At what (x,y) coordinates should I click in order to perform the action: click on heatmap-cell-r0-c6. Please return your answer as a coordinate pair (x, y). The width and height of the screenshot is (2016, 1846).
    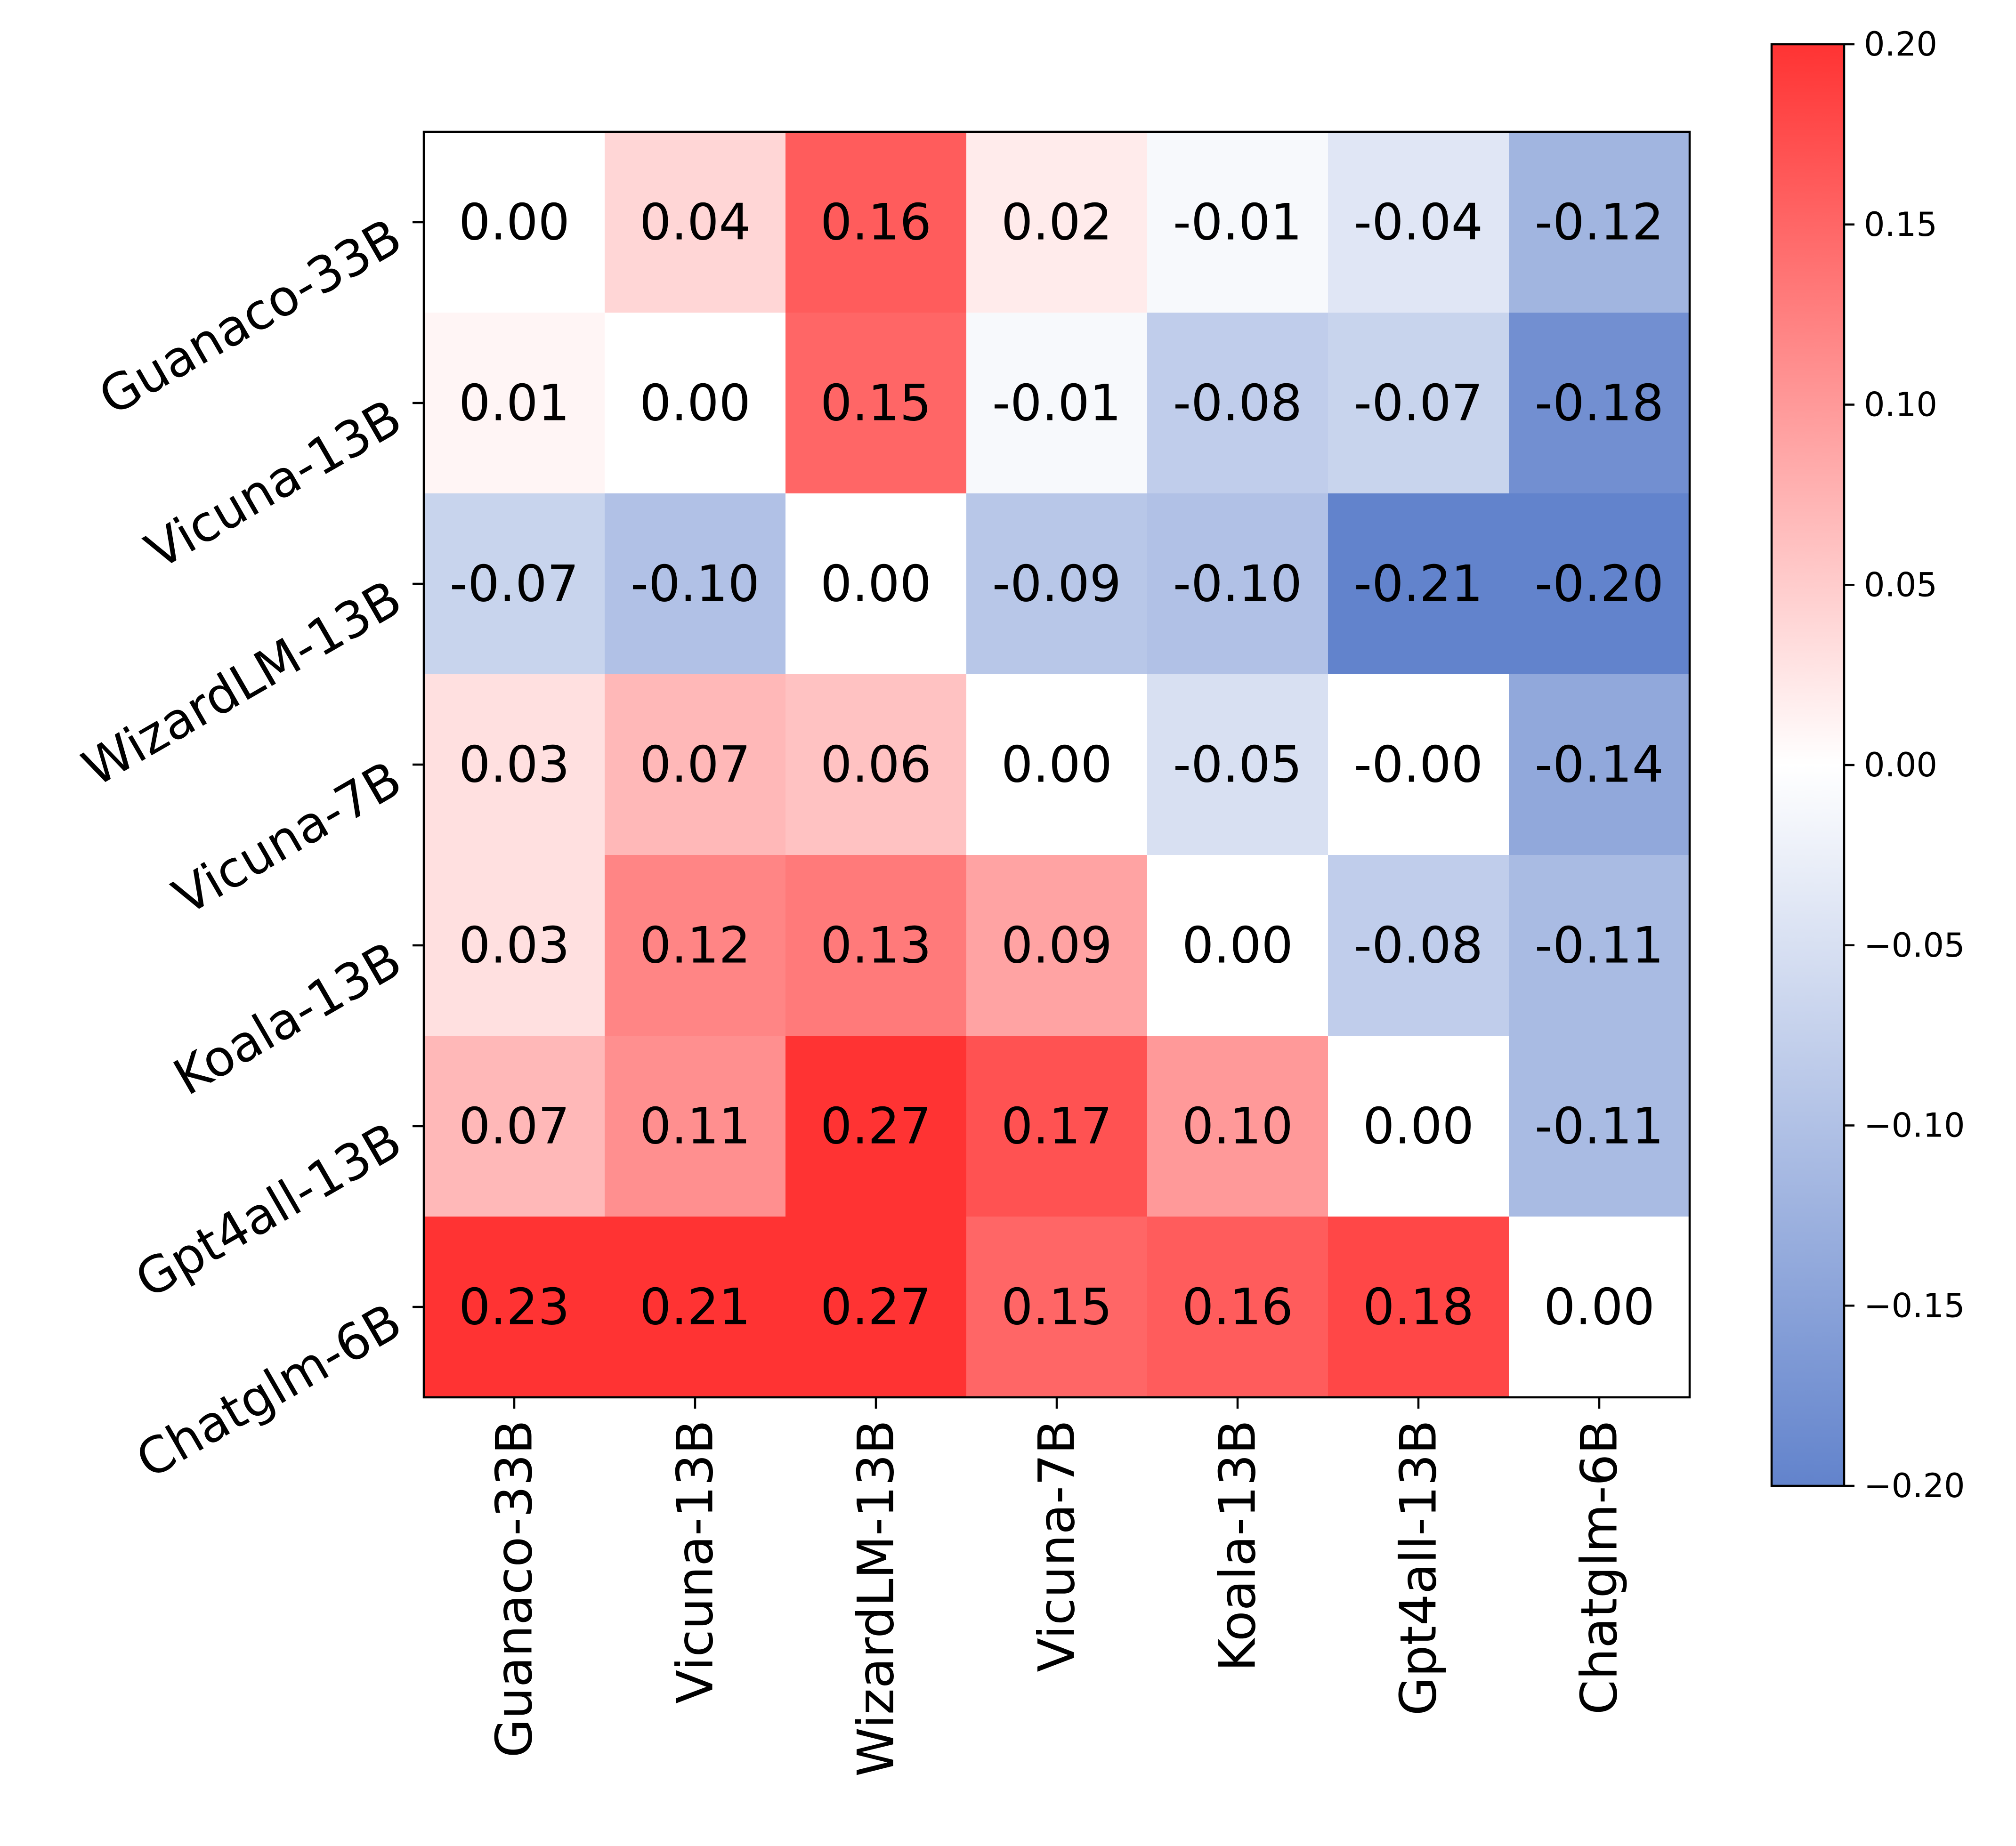
    Looking at the image, I should click on (1599, 223).